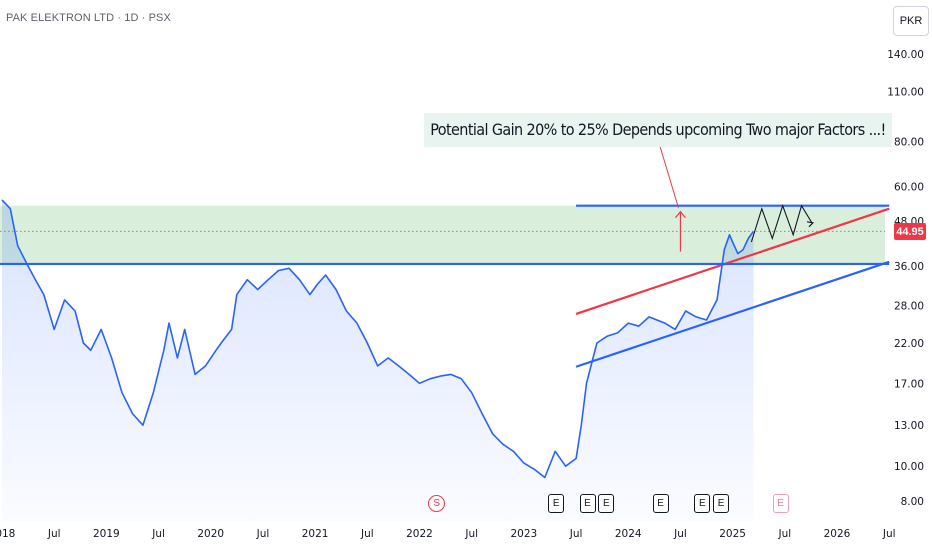  Describe the element at coordinates (909, 467) in the screenshot. I see `y-tick-label: 10.00` at that location.